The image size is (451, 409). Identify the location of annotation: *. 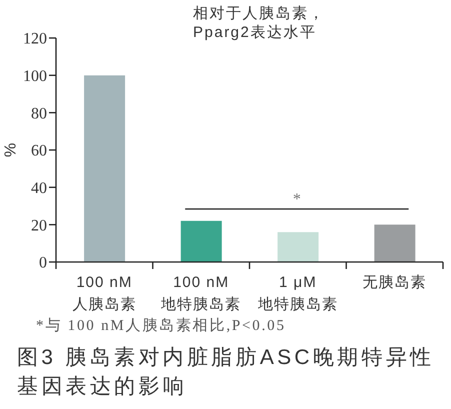
(296, 199).